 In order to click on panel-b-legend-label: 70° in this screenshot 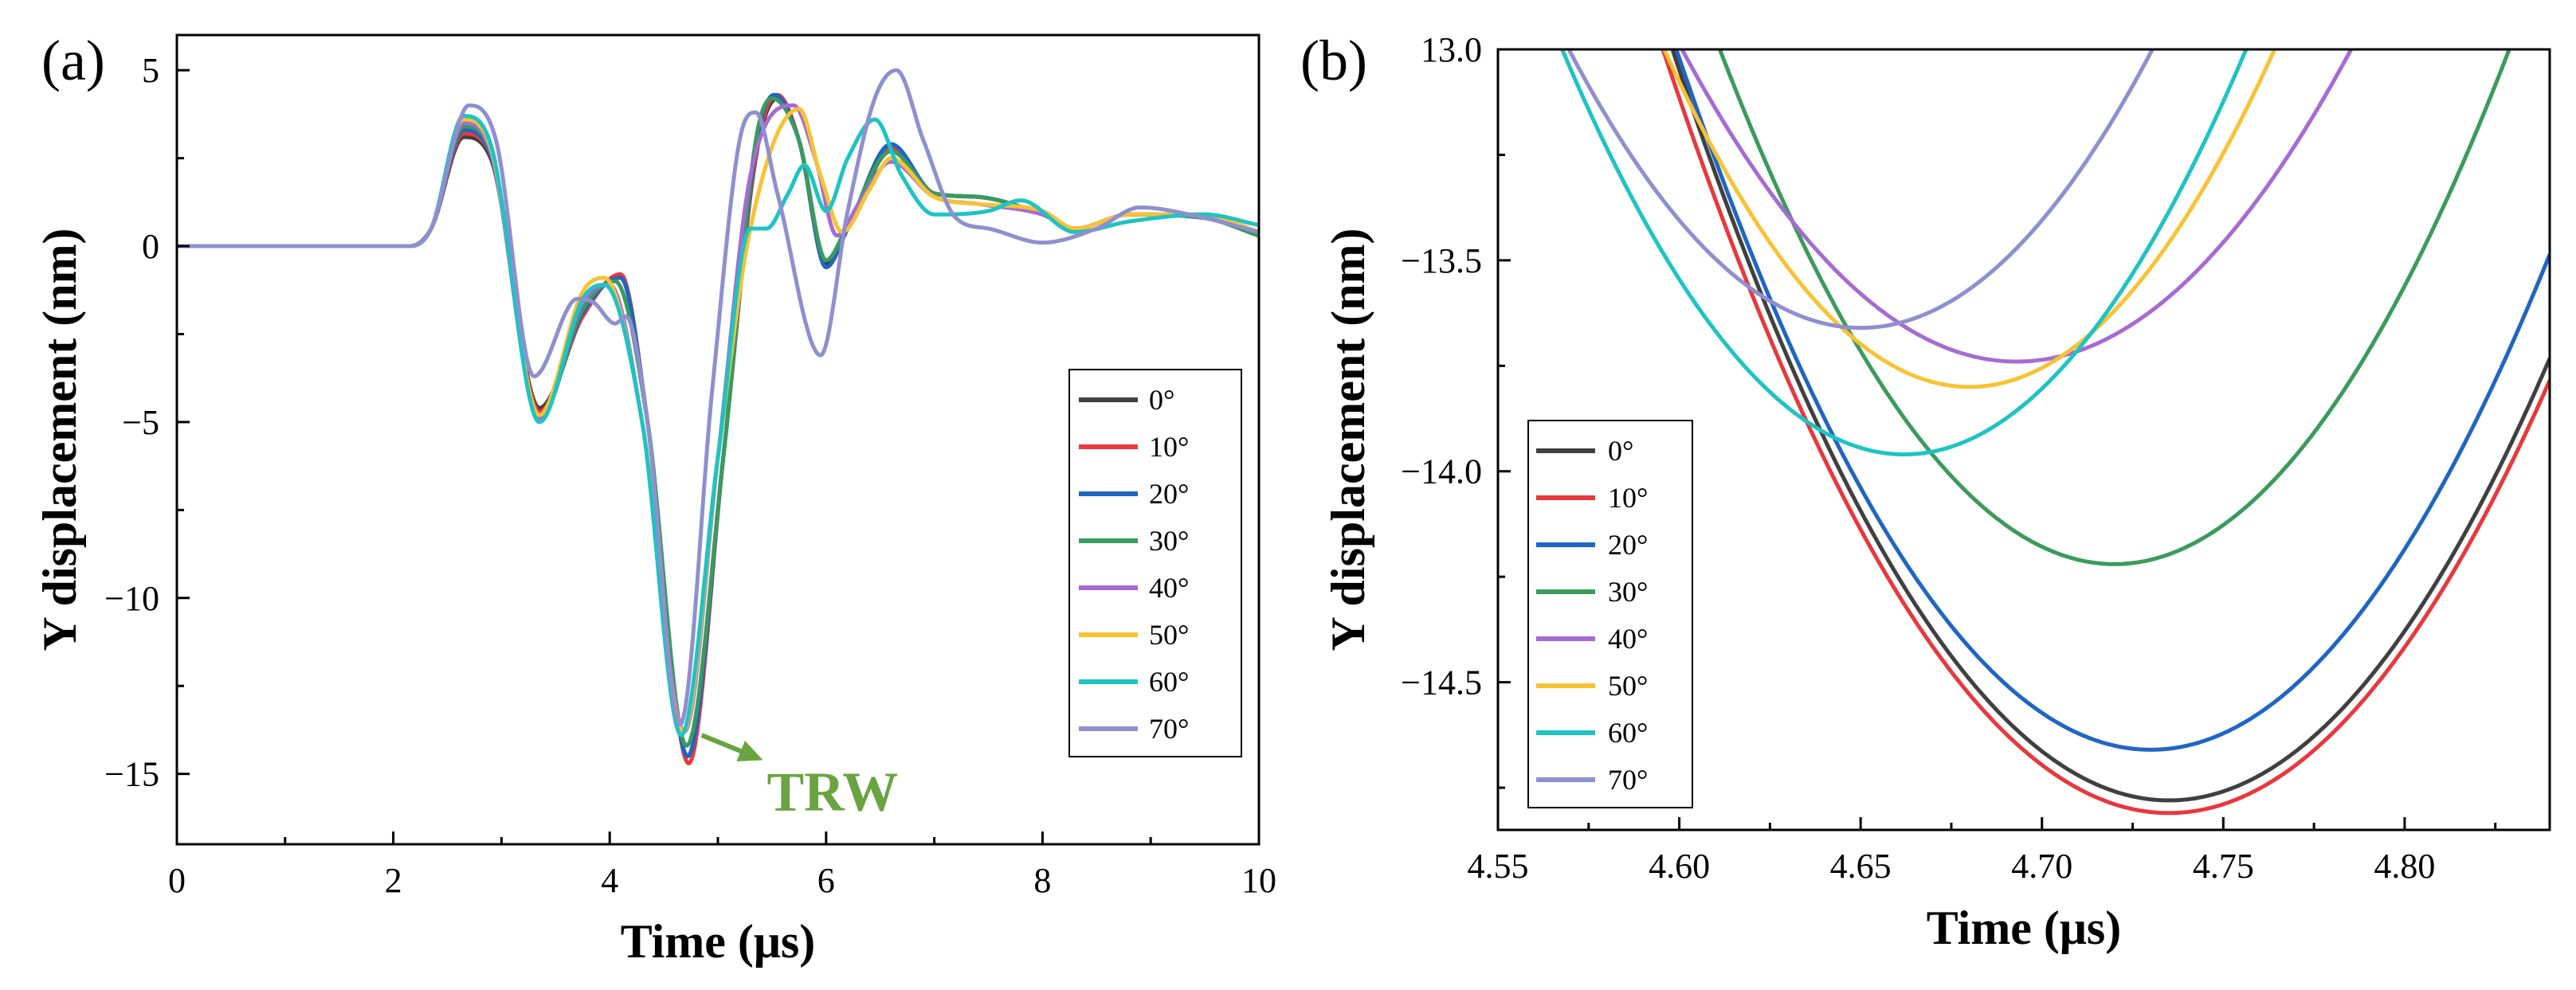, I will do `click(1628, 780)`.